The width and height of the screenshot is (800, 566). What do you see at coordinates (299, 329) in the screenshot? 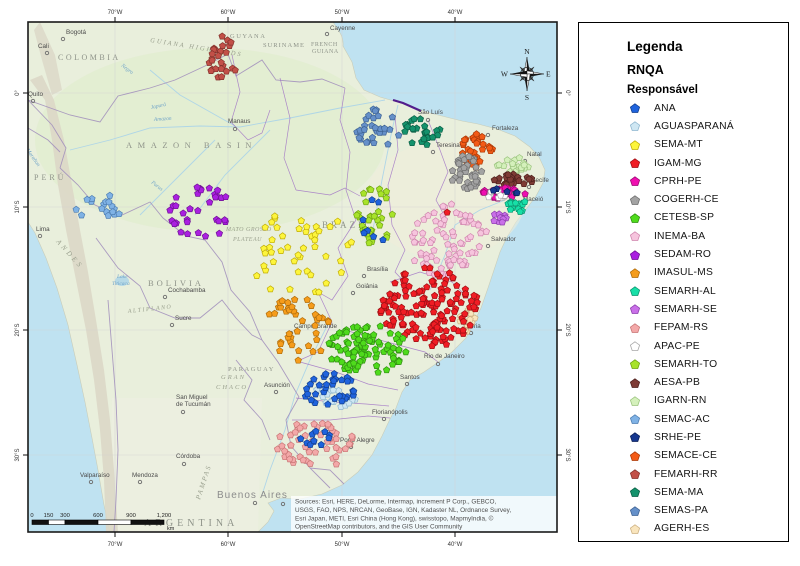
I see `station-cluster-imasul-ms` at bounding box center [299, 329].